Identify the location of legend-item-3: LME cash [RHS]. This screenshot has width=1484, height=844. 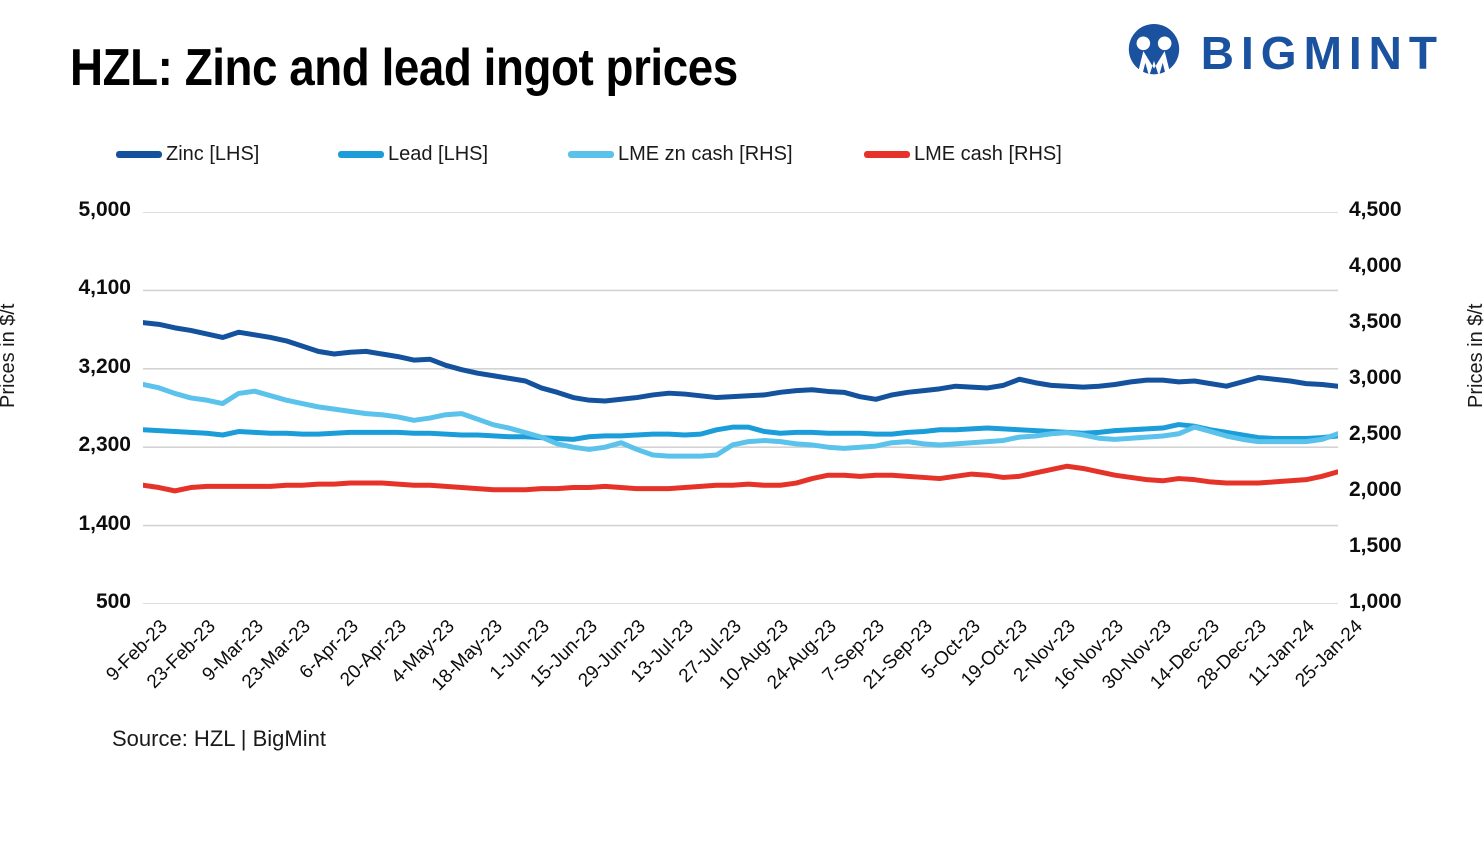
(963, 154).